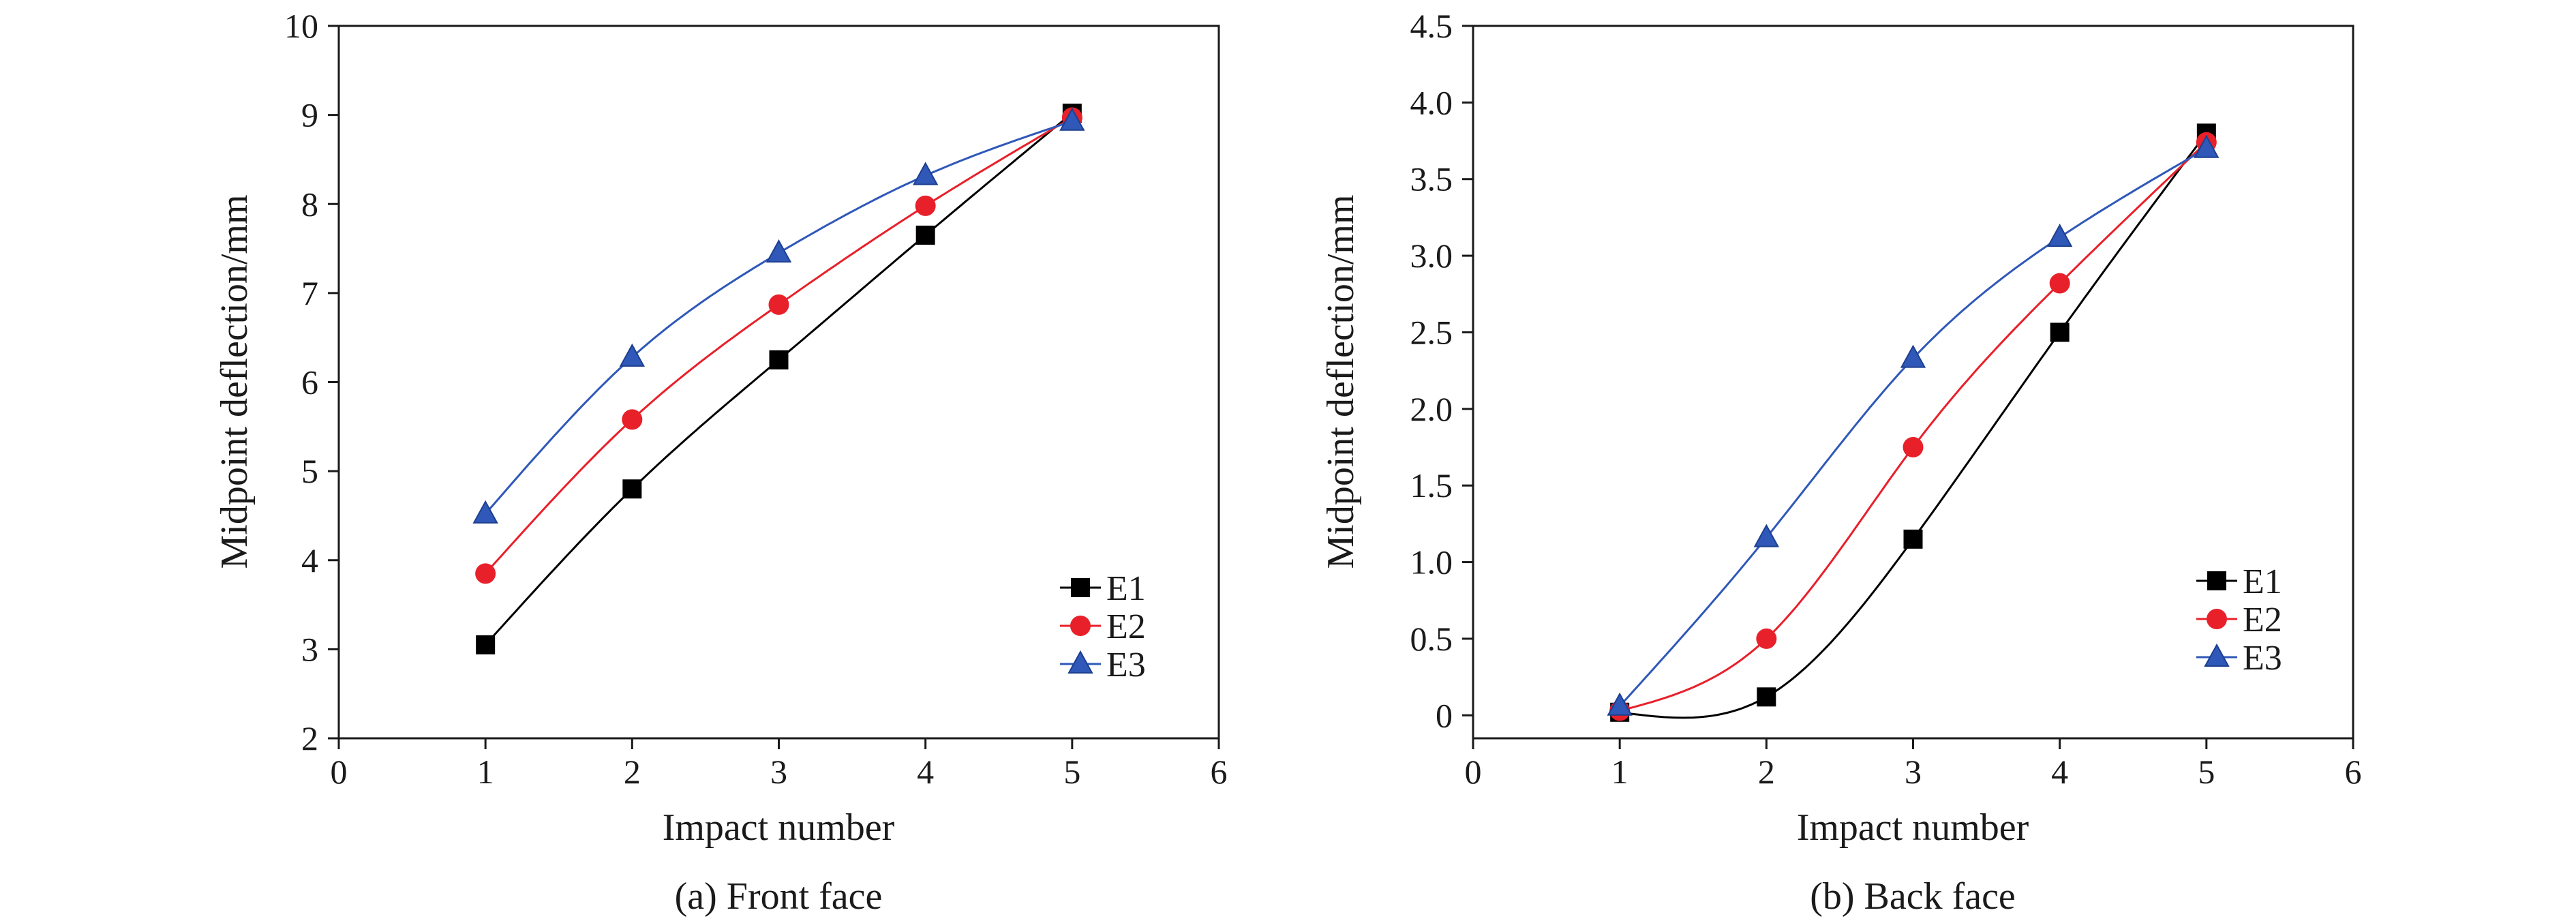 The image size is (2576, 921). I want to click on y-tick-label: 0.5, so click(1432, 639).